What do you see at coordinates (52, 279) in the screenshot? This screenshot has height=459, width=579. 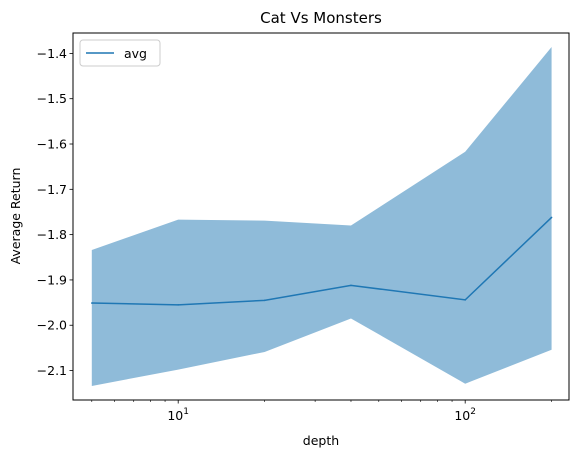 I see `y-tick-label: −1.9` at bounding box center [52, 279].